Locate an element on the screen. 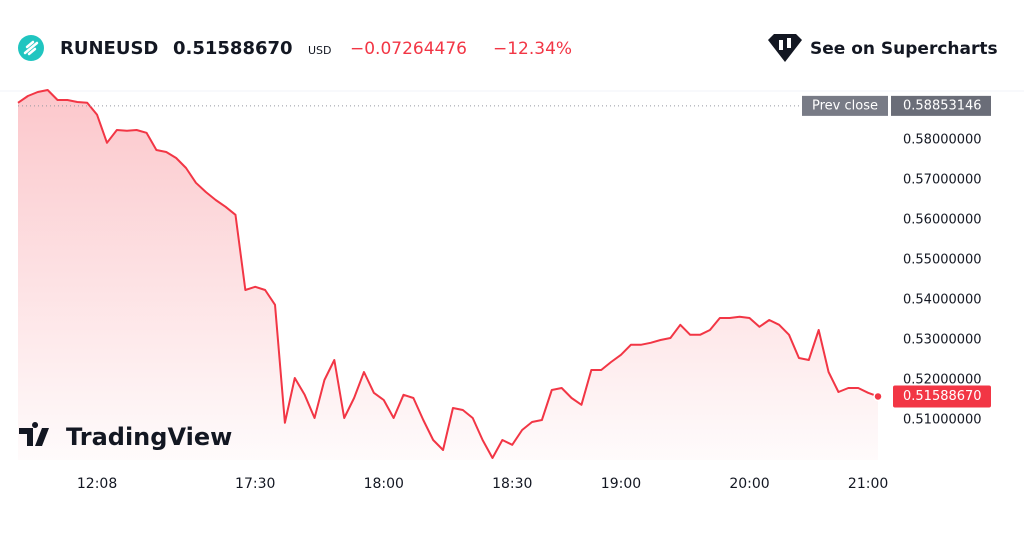  x-tick-label: 18:30 is located at coordinates (512, 484).